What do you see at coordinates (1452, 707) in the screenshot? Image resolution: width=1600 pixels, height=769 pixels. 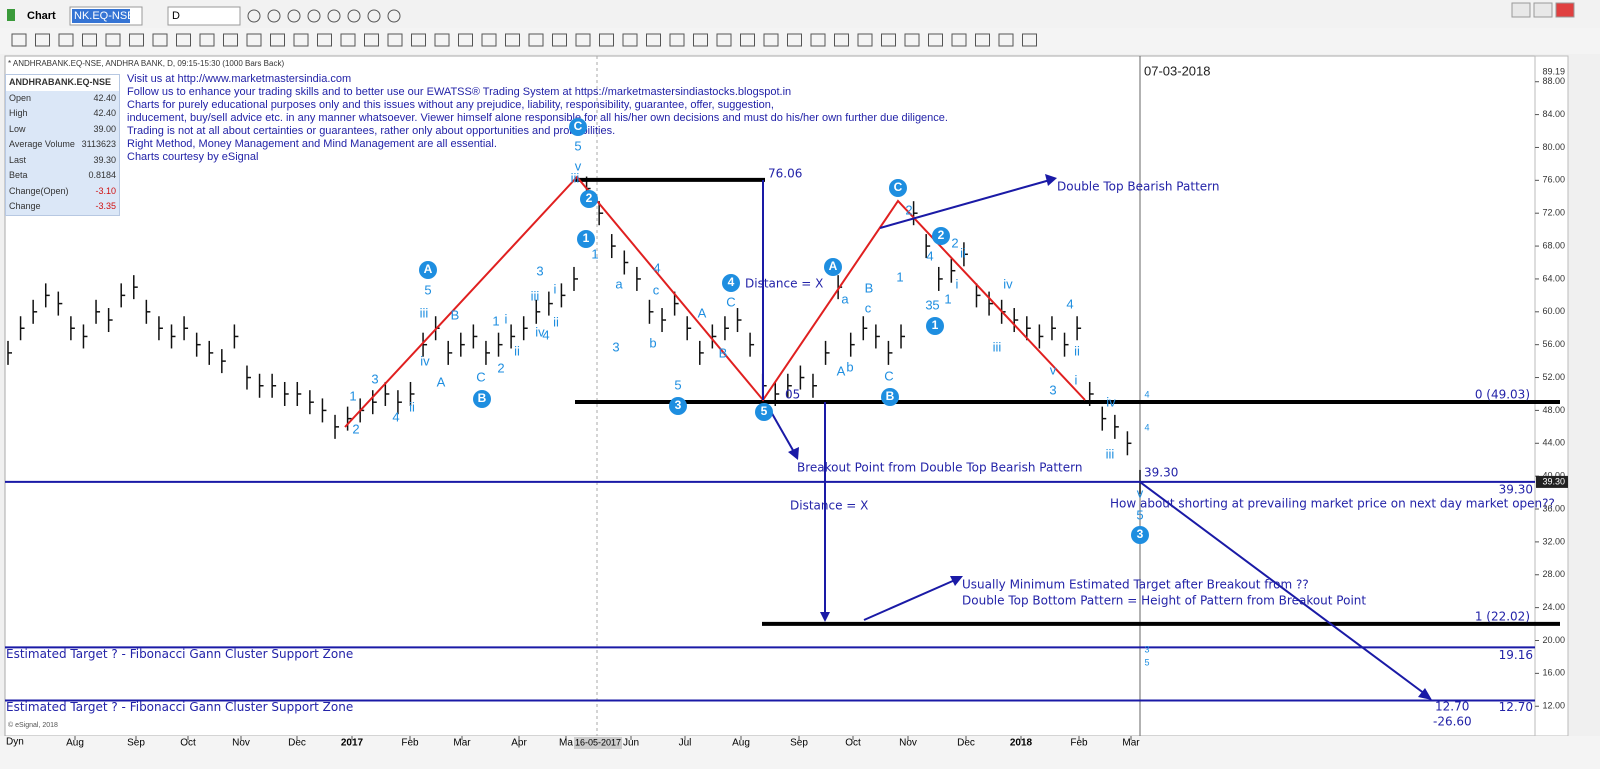 I see `annotation: 12.70` at bounding box center [1452, 707].